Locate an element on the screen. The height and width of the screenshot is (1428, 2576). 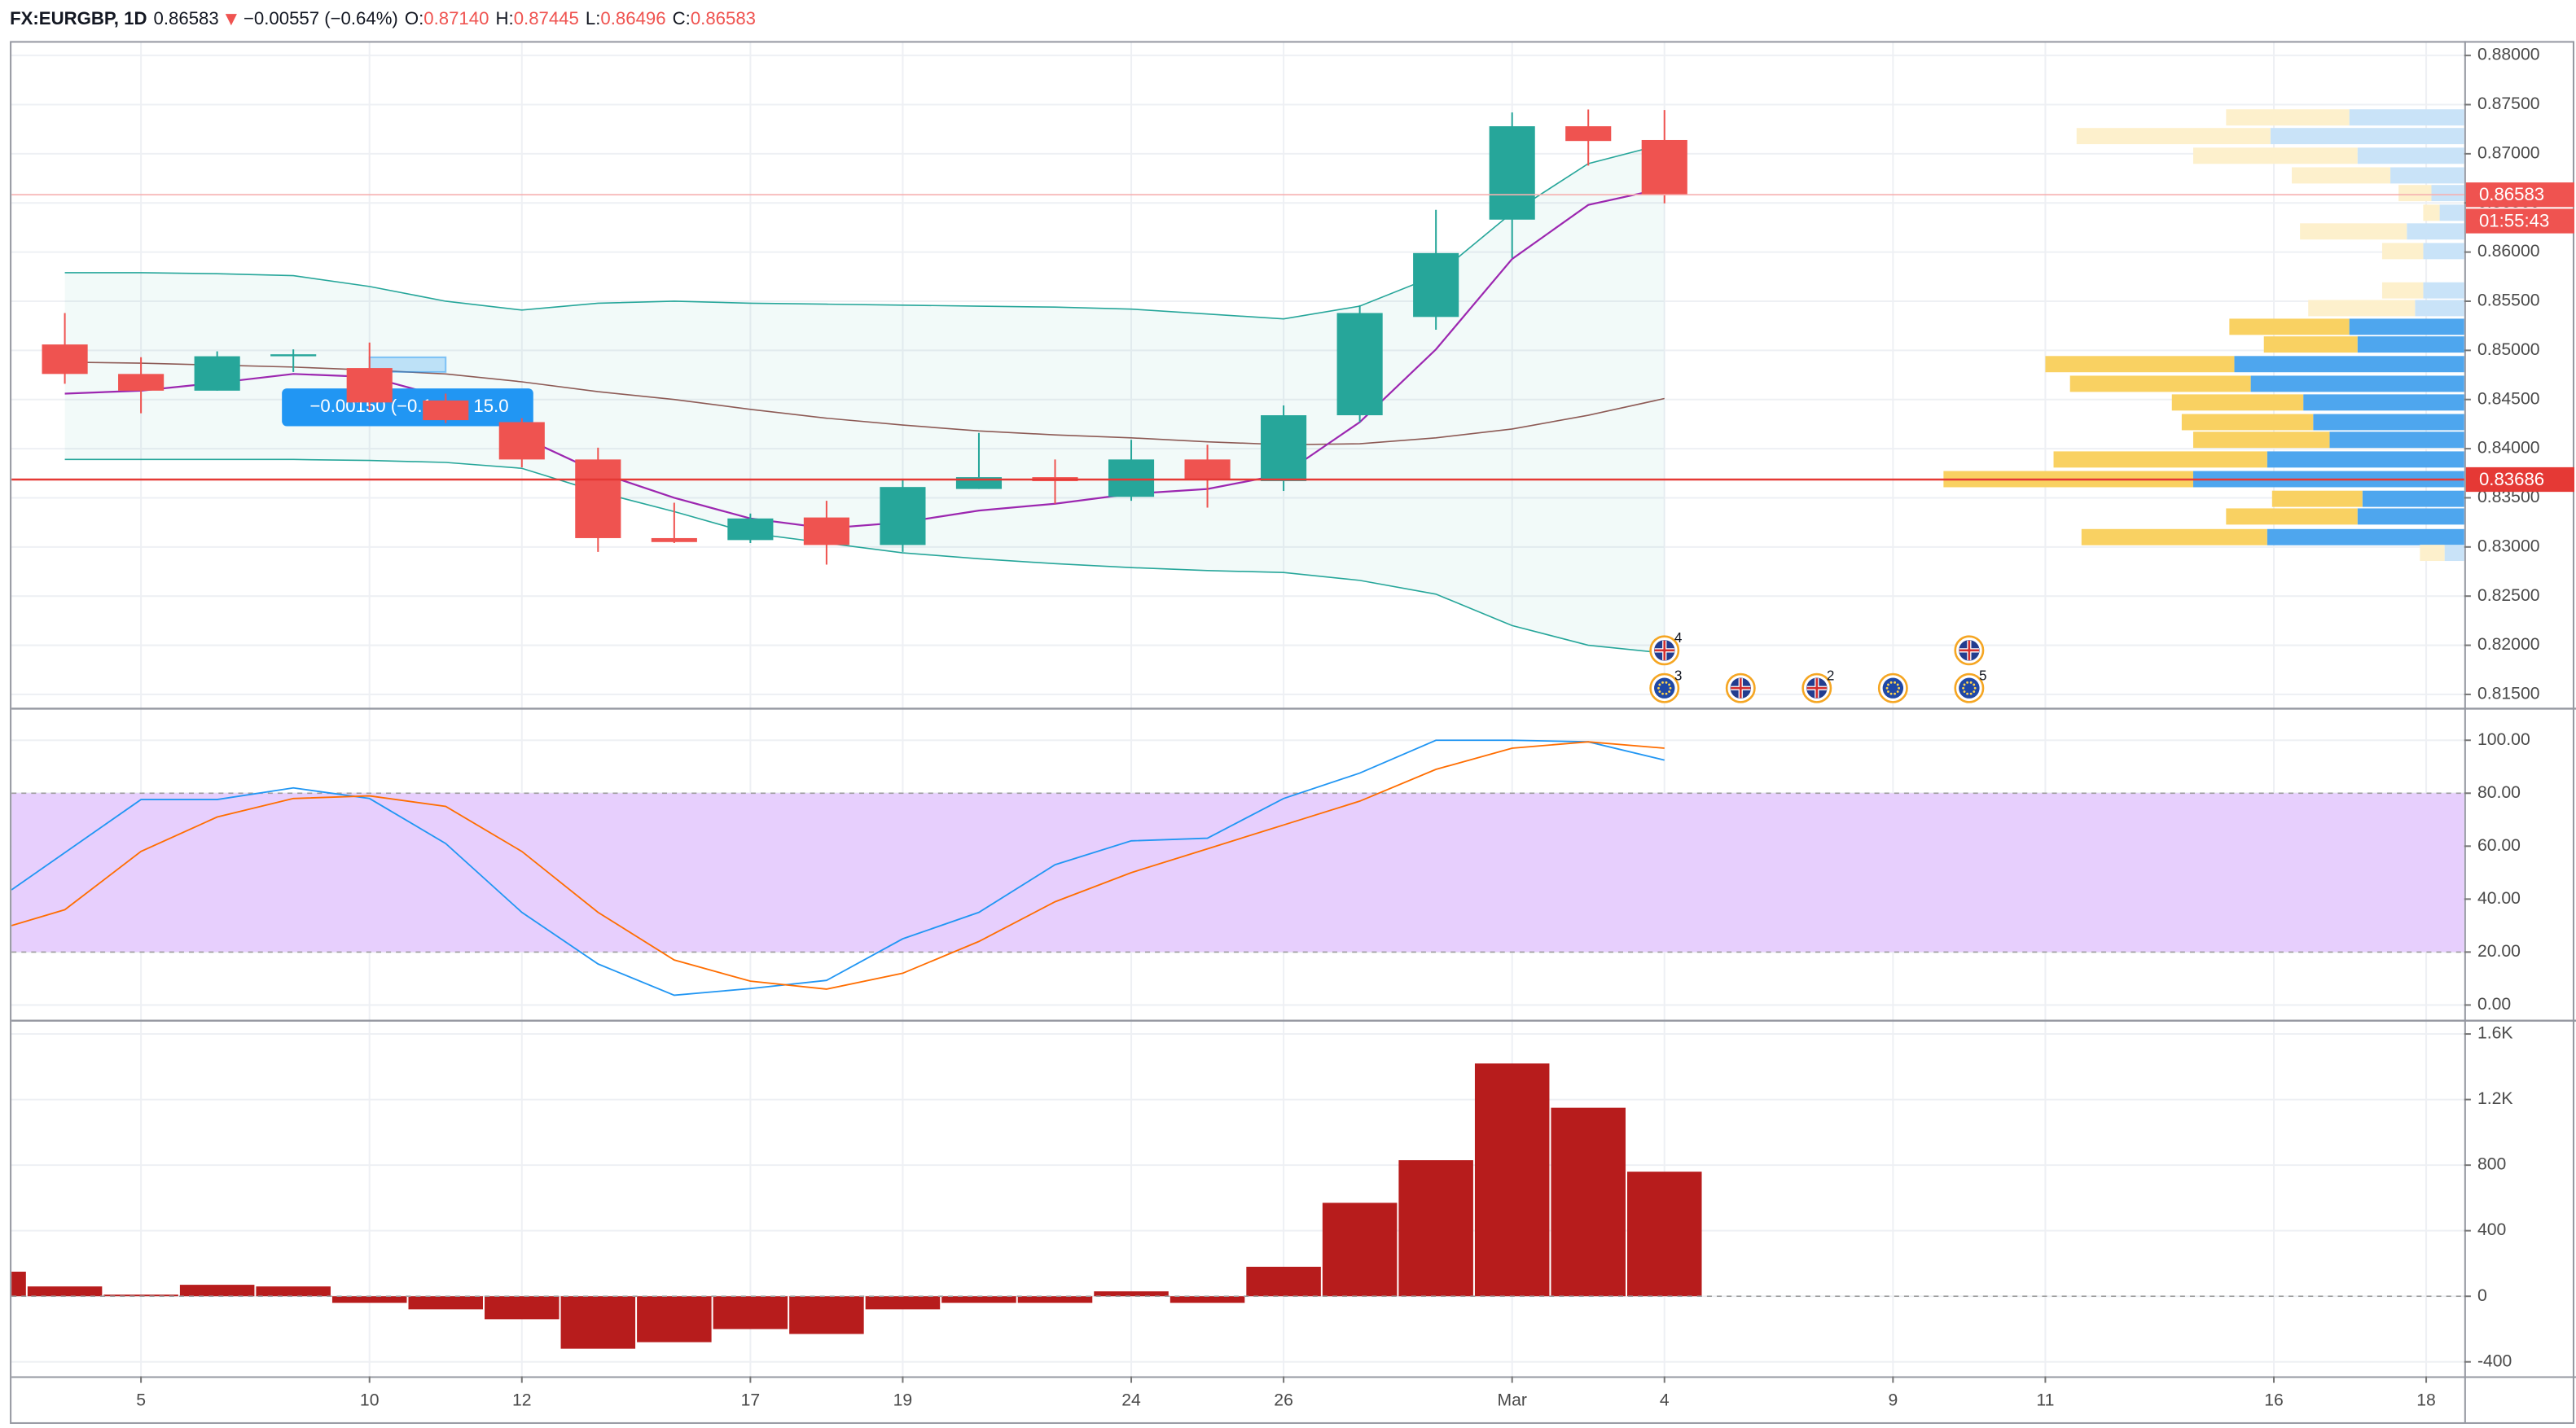
x-tick-label: Mar is located at coordinates (1511, 1400).